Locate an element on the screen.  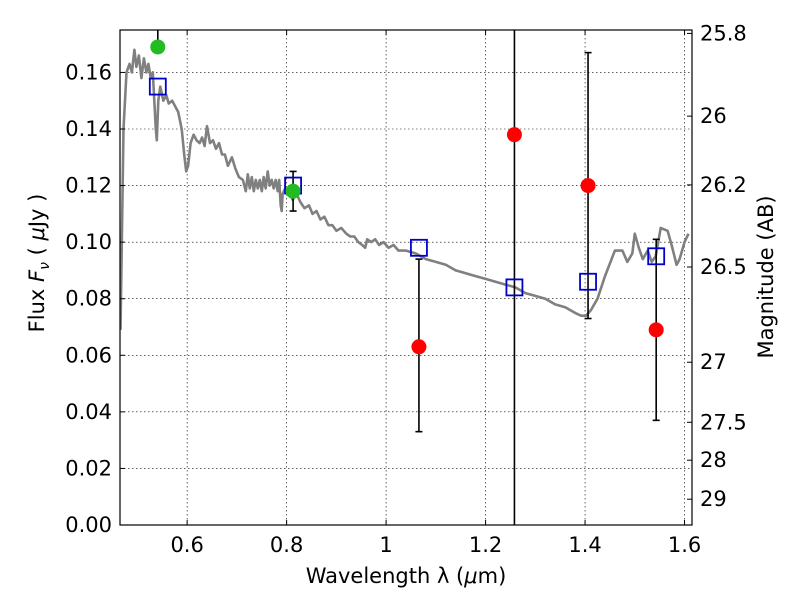
mag-tick-label: 26.2 is located at coordinates (723, 185).